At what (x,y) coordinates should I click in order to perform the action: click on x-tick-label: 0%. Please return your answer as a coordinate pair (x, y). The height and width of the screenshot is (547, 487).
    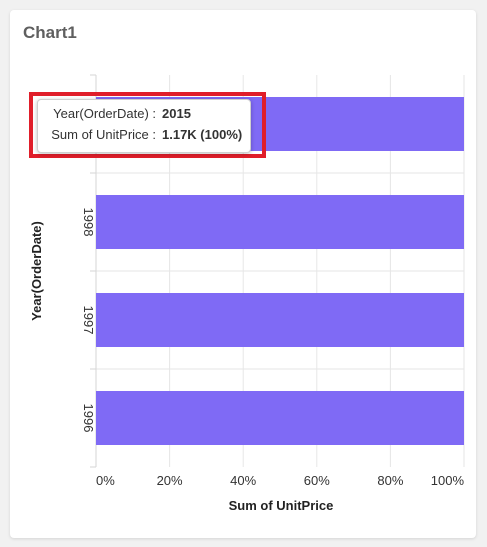
    Looking at the image, I should click on (105, 480).